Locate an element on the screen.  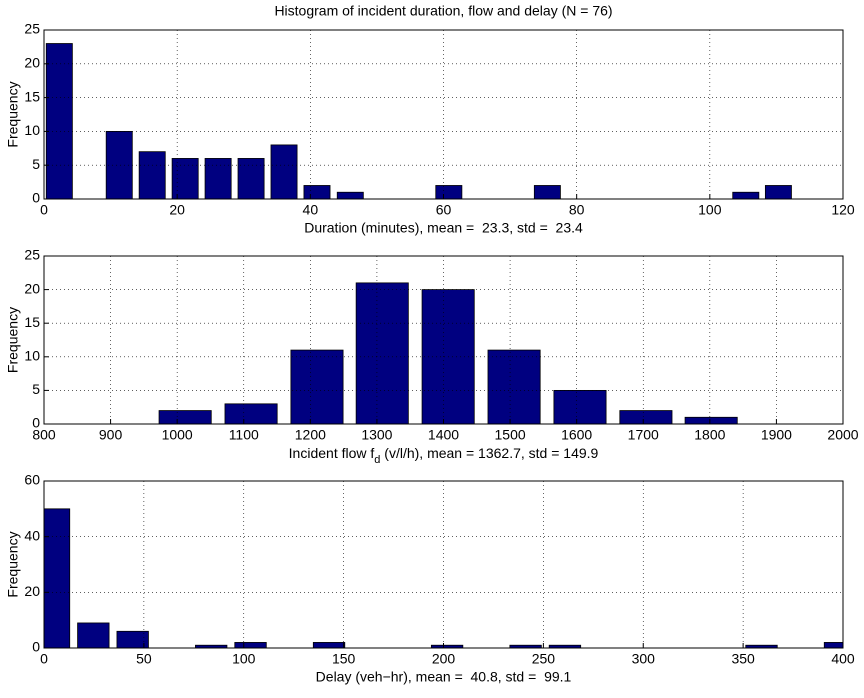
label-part: (v/l/h), mean = 1362.7, std = 149.9 is located at coordinates (489, 453).